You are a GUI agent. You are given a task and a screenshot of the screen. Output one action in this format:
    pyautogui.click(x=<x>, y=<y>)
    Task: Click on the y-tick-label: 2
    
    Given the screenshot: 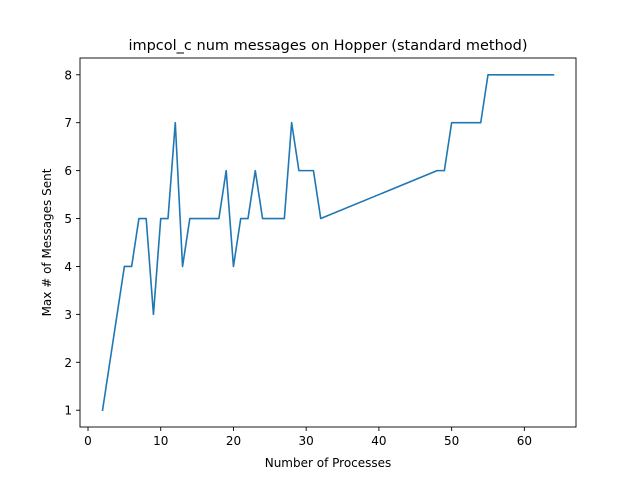 What is the action you would take?
    pyautogui.click(x=68, y=363)
    